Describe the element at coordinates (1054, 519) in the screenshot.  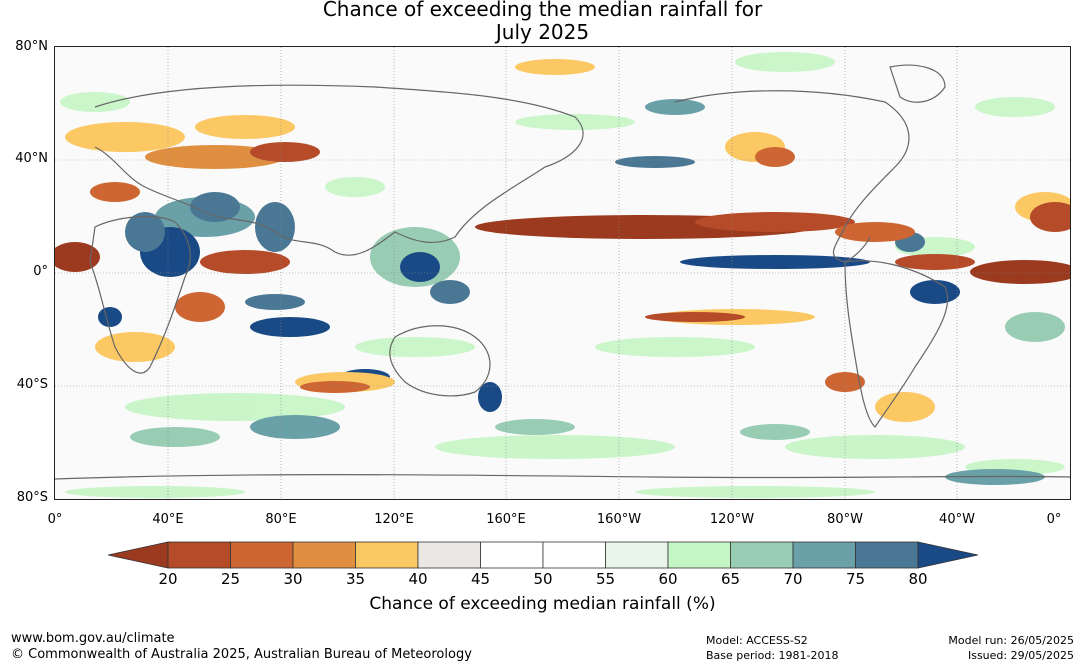
I see `lon-label-0-right: 0°` at that location.